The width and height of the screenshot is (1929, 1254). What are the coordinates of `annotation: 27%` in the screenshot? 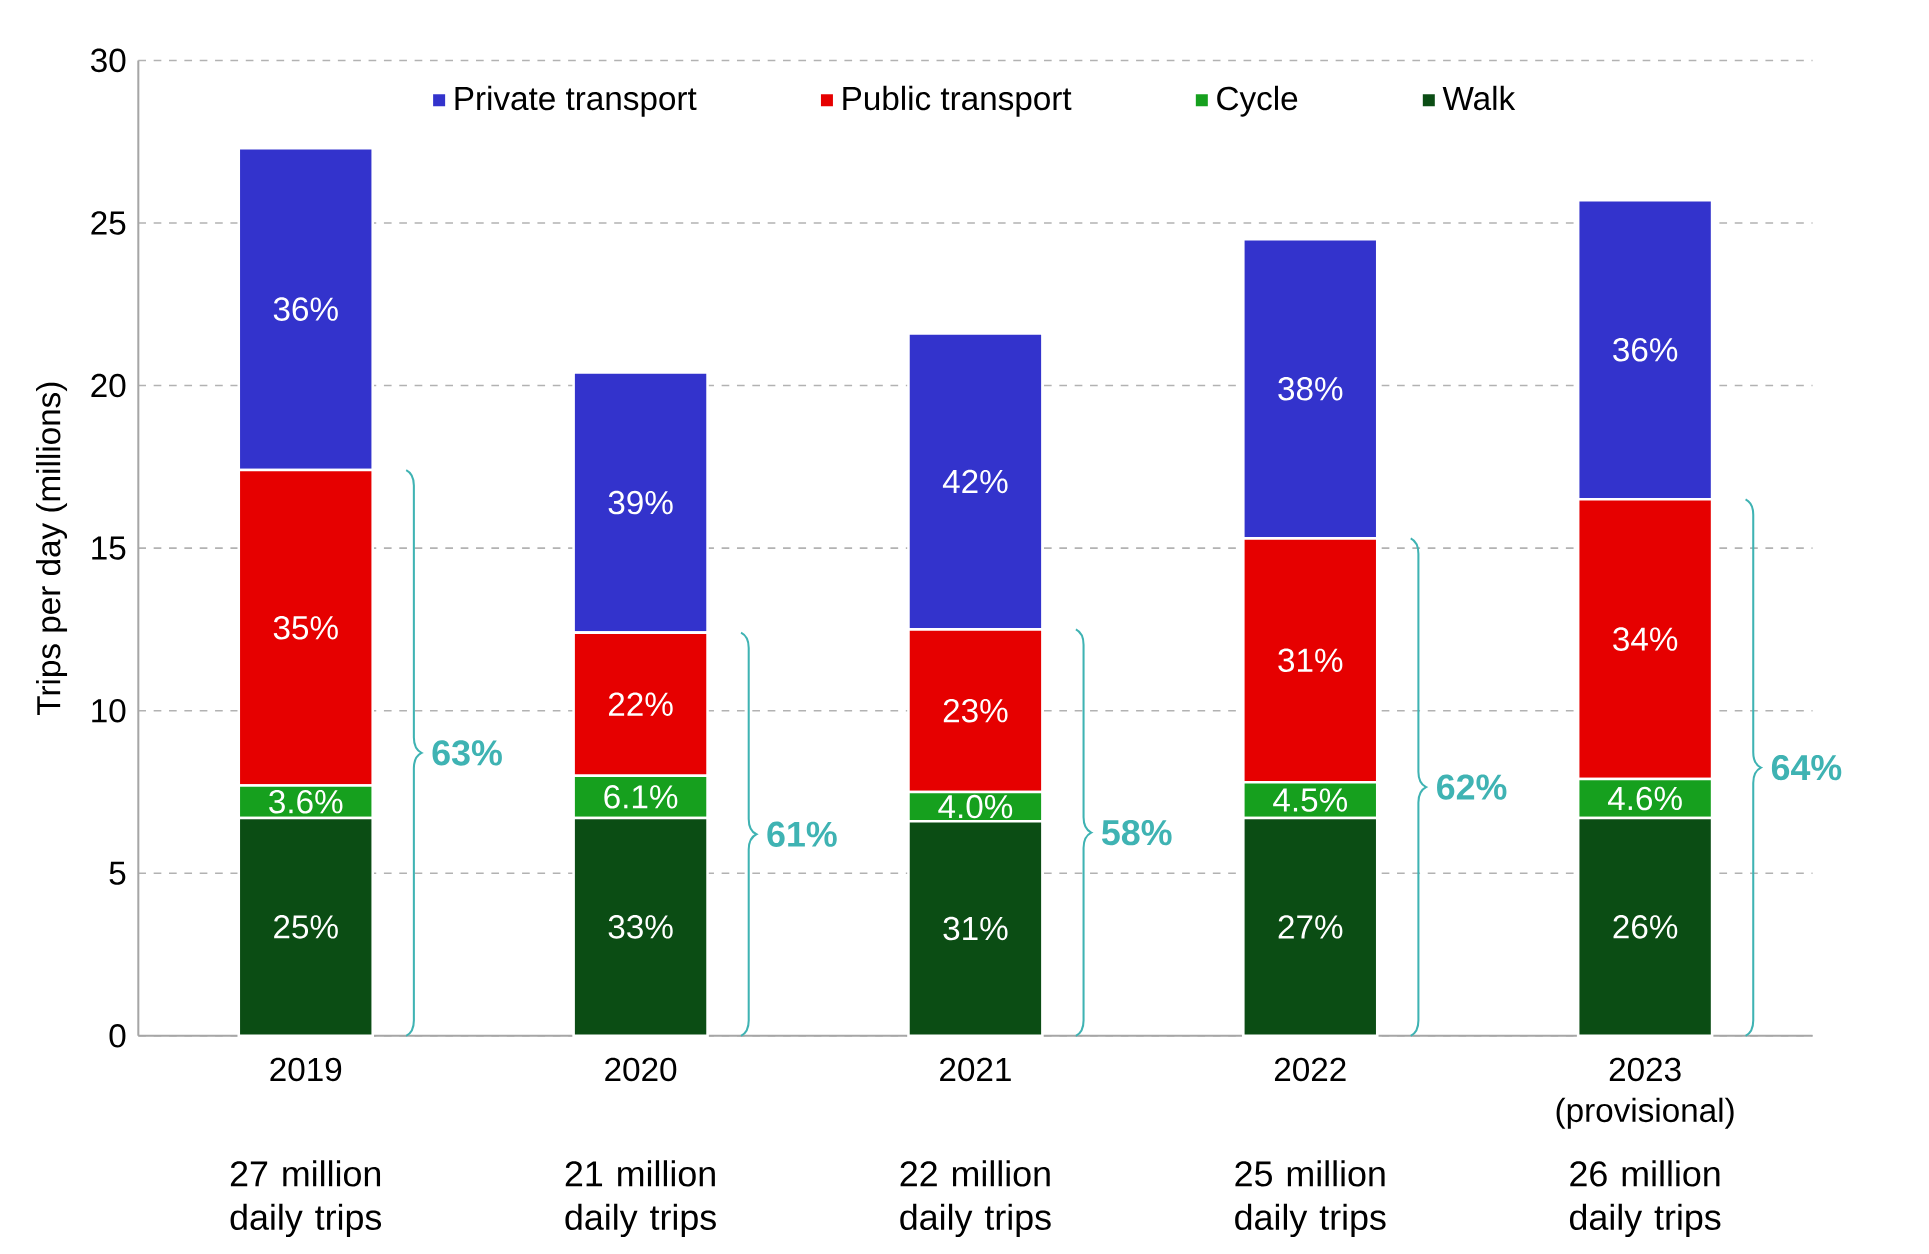 It's located at (1310, 927).